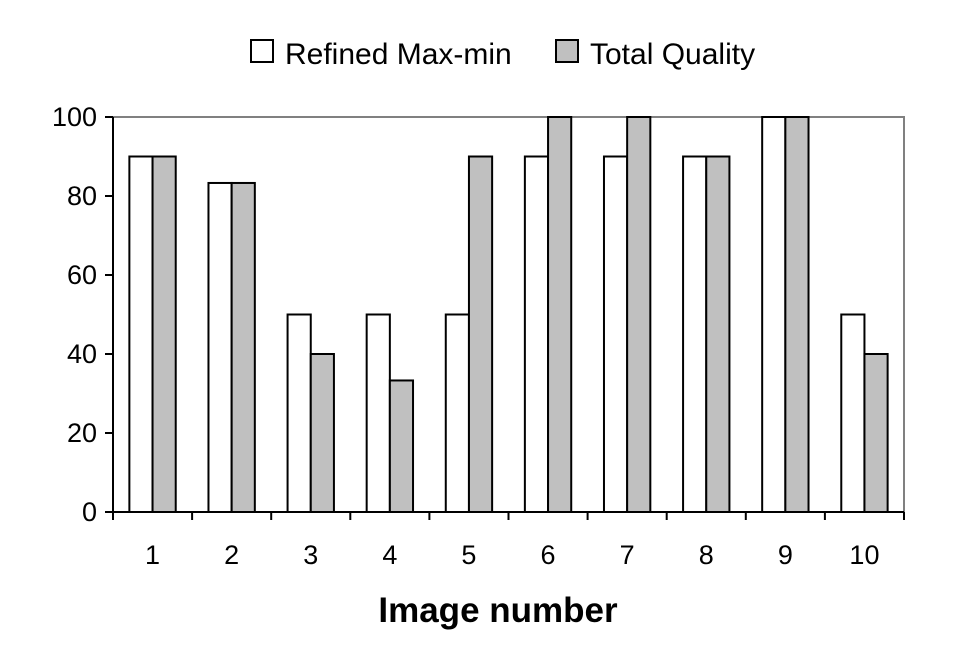 This screenshot has height=663, width=953. Describe the element at coordinates (83, 314) in the screenshot. I see `y-axis: 0 20 40 60 80 100` at that location.